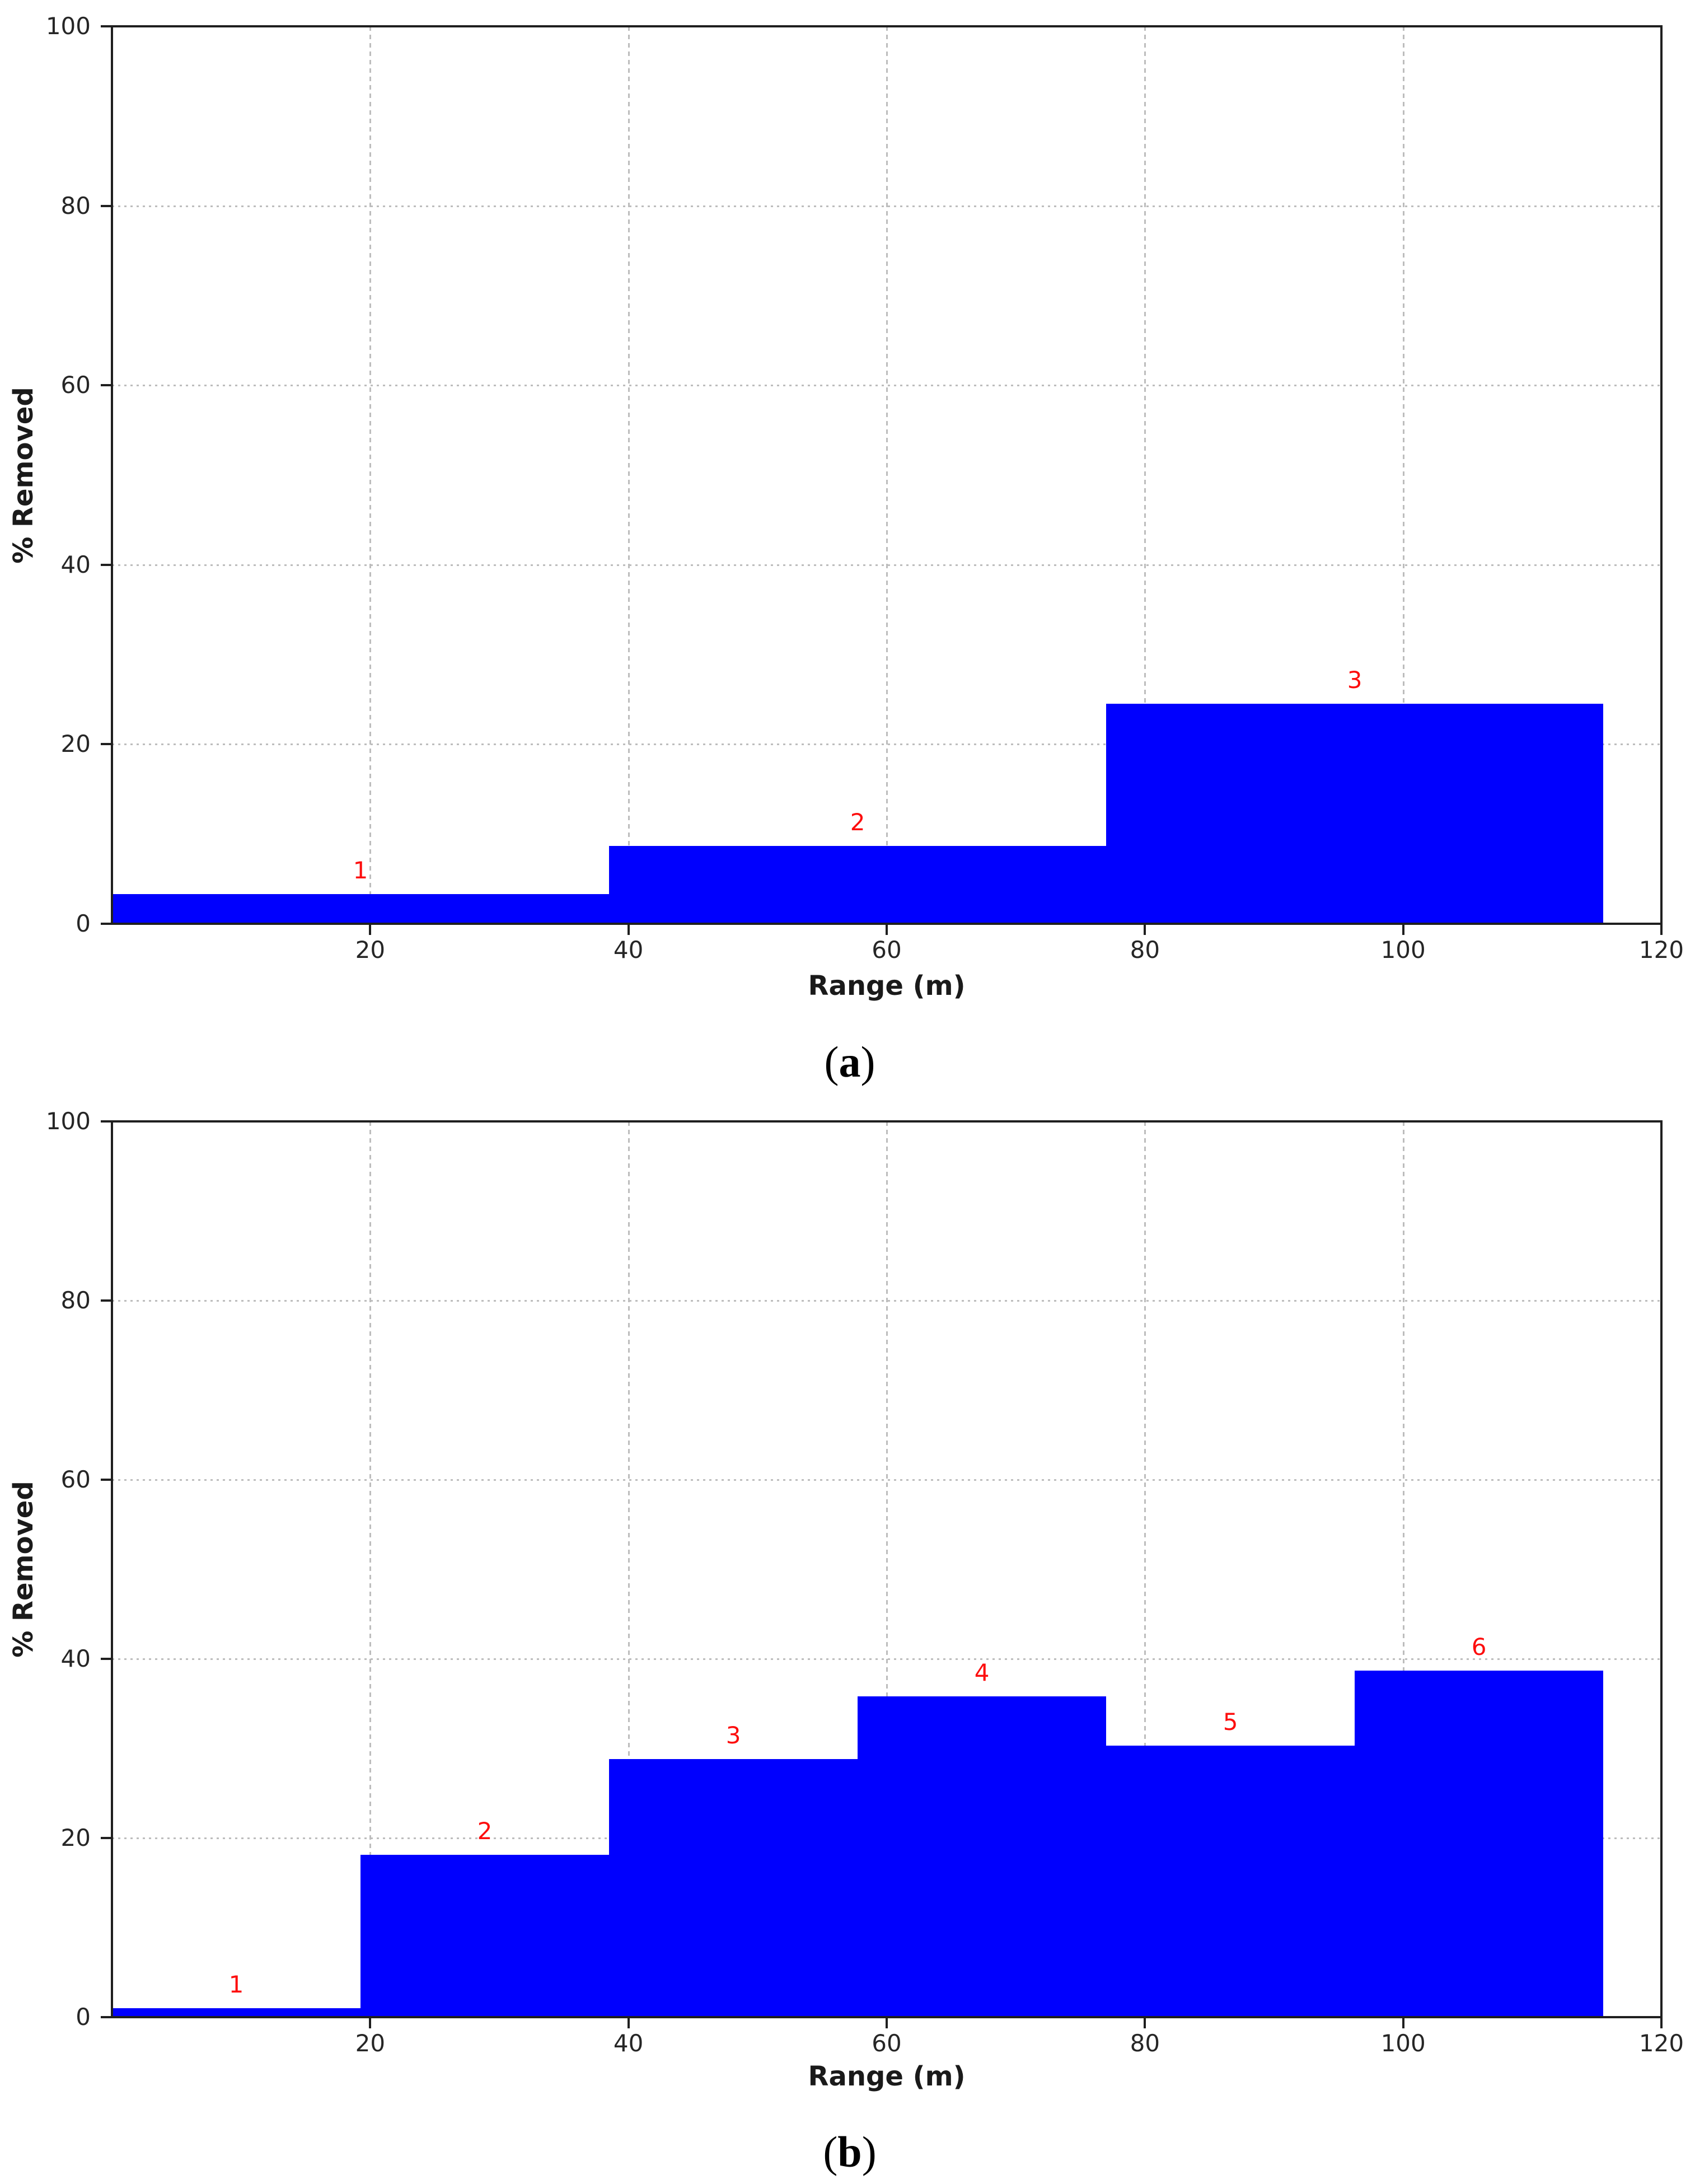 This screenshot has height=2184, width=1695. Describe the element at coordinates (887, 986) in the screenshot. I see `x-axis-label-a: Range (m)` at that location.